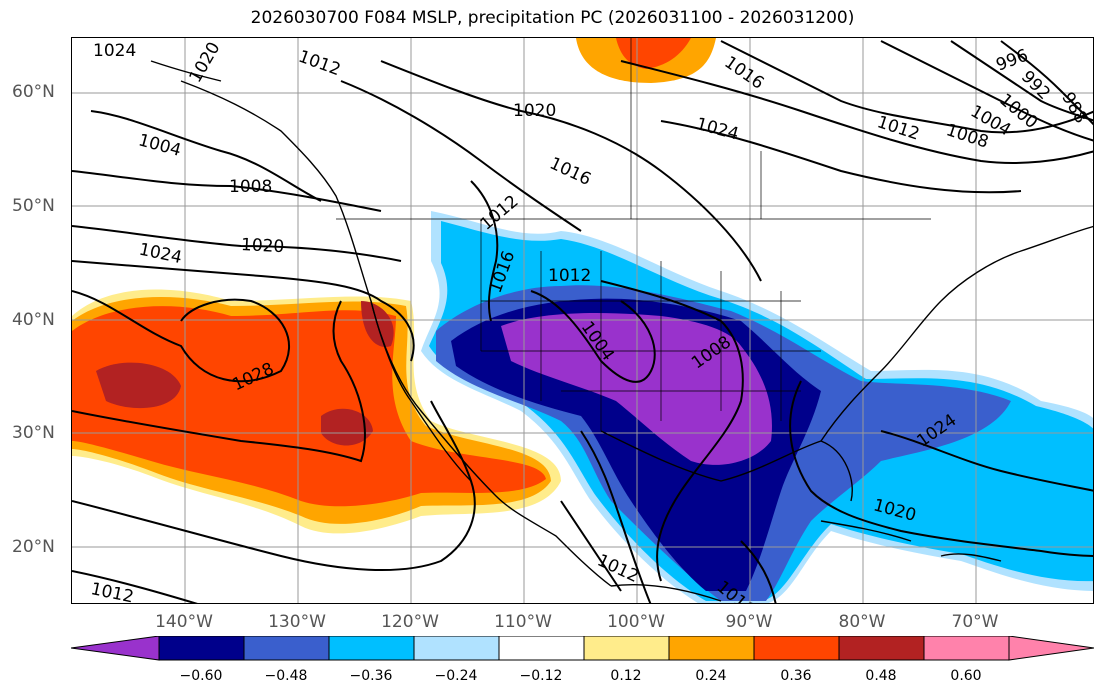  Describe the element at coordinates (796, 676) in the screenshot. I see `colorbar-tick-label: 0.36` at that location.